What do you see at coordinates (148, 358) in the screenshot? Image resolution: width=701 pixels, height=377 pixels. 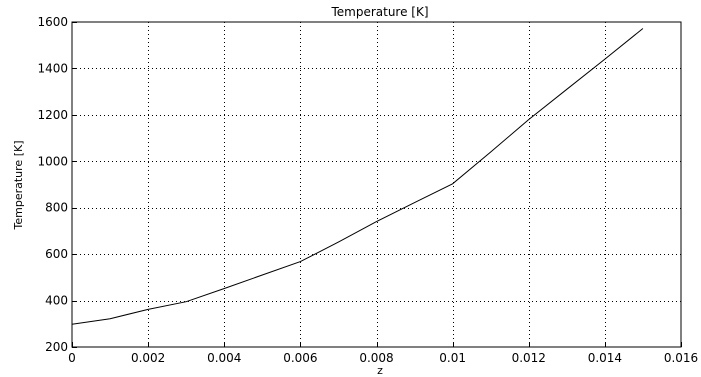 I see `x-tick-label: 0.002` at bounding box center [148, 358].